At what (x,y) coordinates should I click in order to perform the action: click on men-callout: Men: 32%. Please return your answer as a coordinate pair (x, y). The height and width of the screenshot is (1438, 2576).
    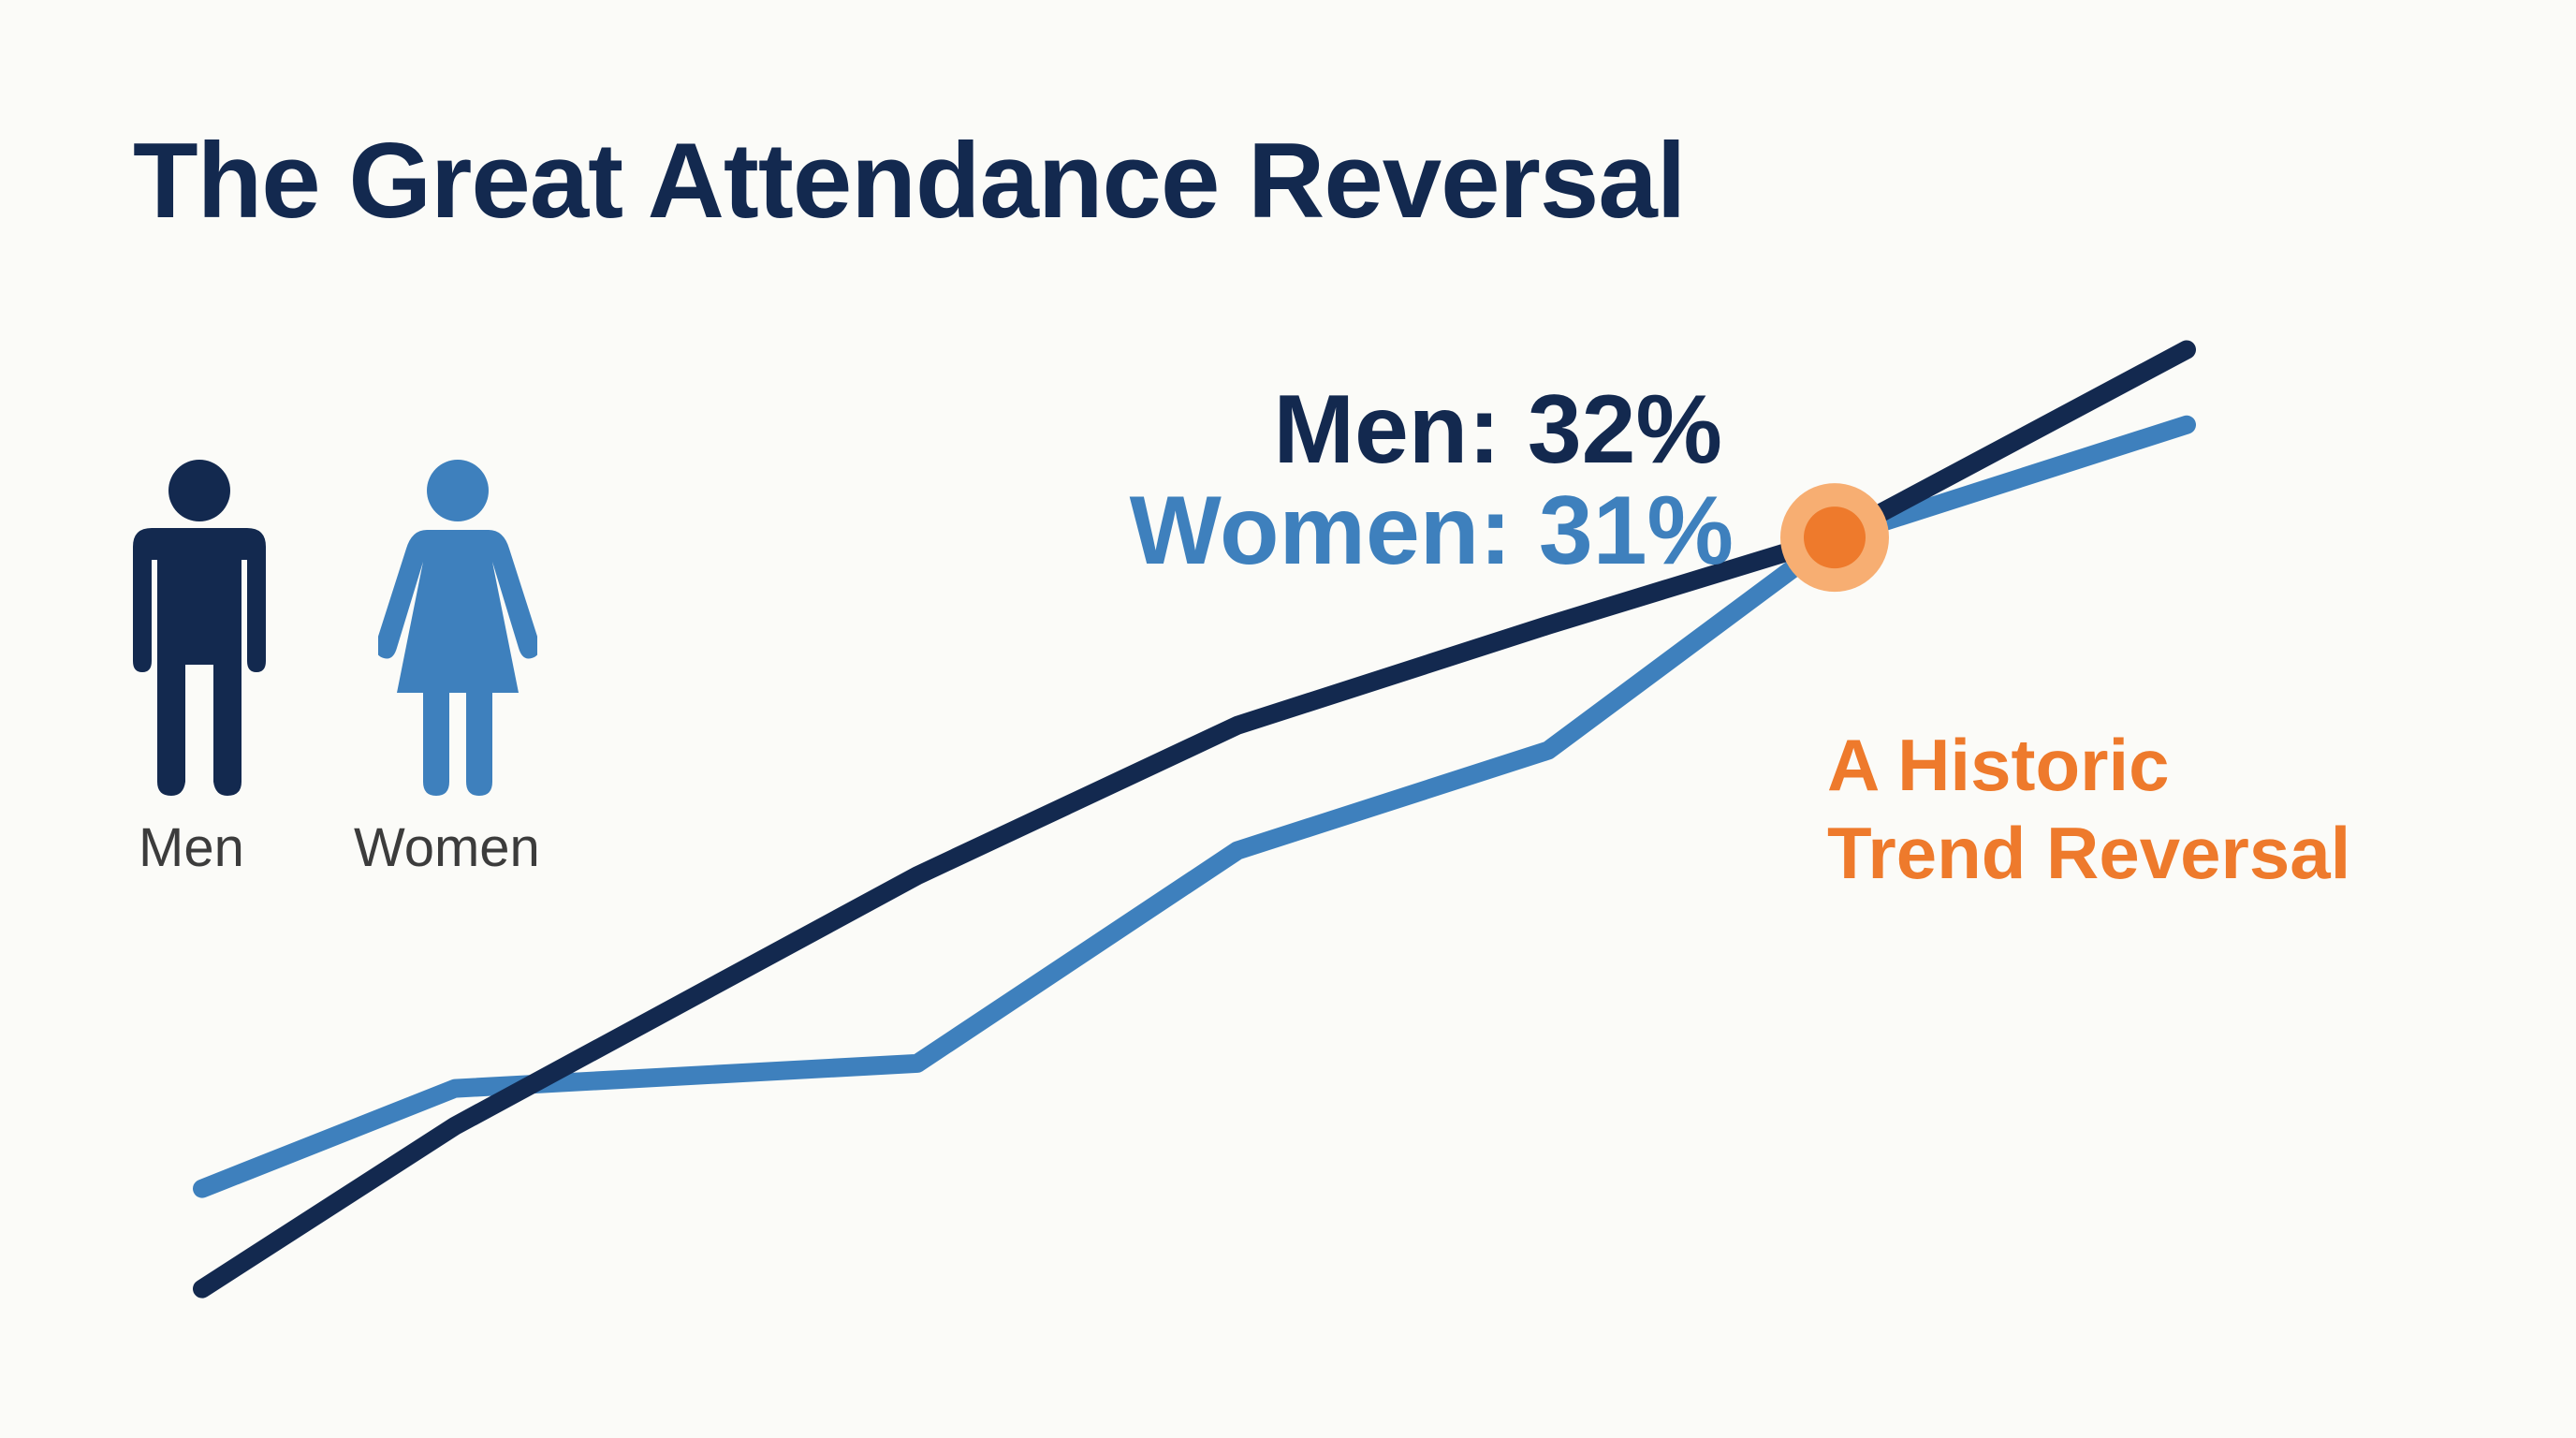
    Looking at the image, I should click on (1497, 429).